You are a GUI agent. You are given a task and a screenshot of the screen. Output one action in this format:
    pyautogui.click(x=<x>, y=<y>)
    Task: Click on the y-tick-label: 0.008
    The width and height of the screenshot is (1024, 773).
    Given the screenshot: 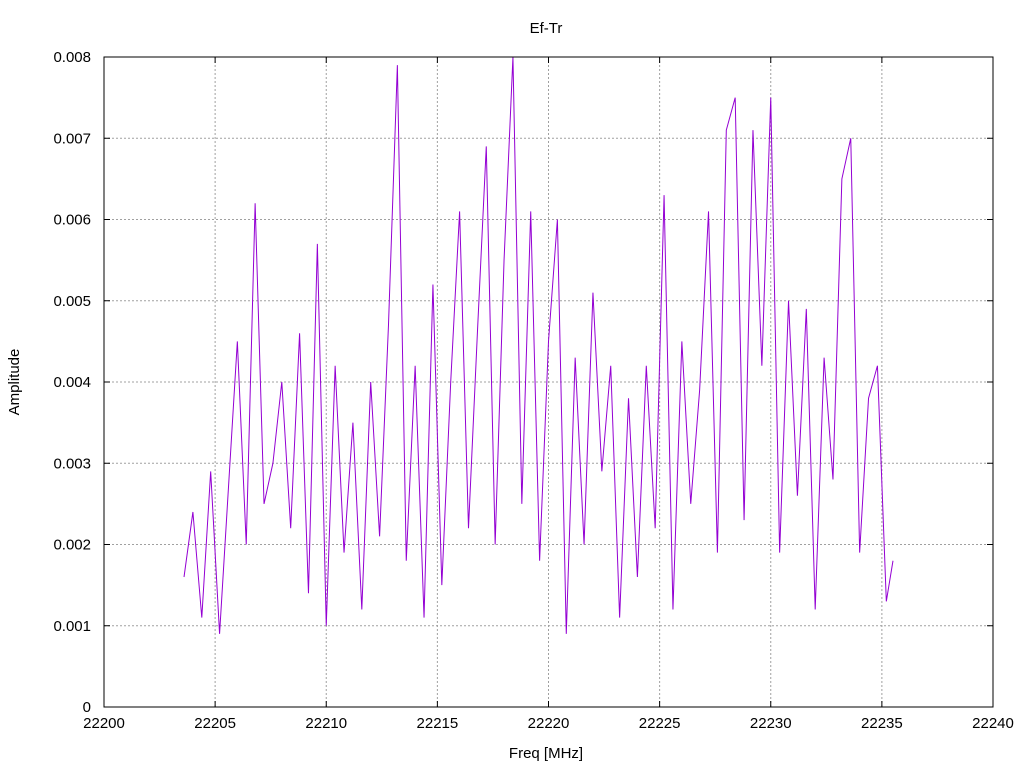 What is the action you would take?
    pyautogui.click(x=72, y=57)
    